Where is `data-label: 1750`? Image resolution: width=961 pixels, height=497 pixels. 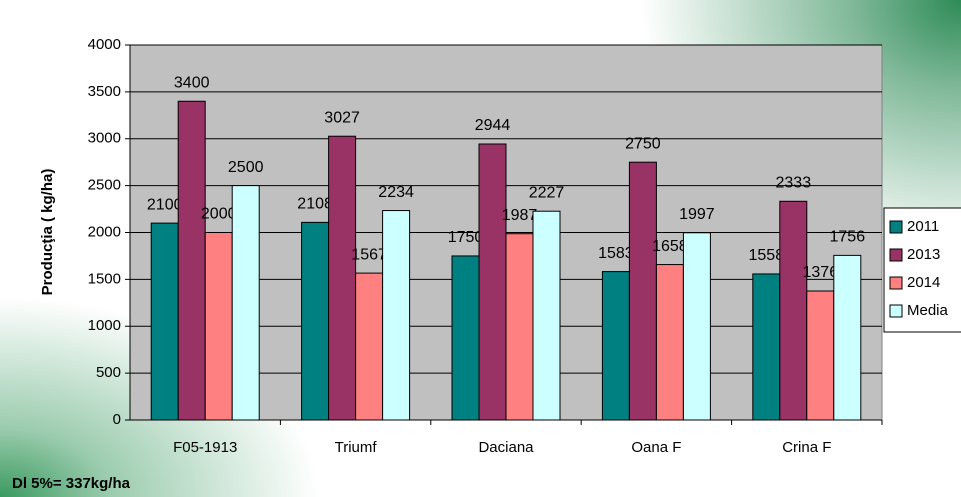
data-label: 1750 is located at coordinates (466, 237).